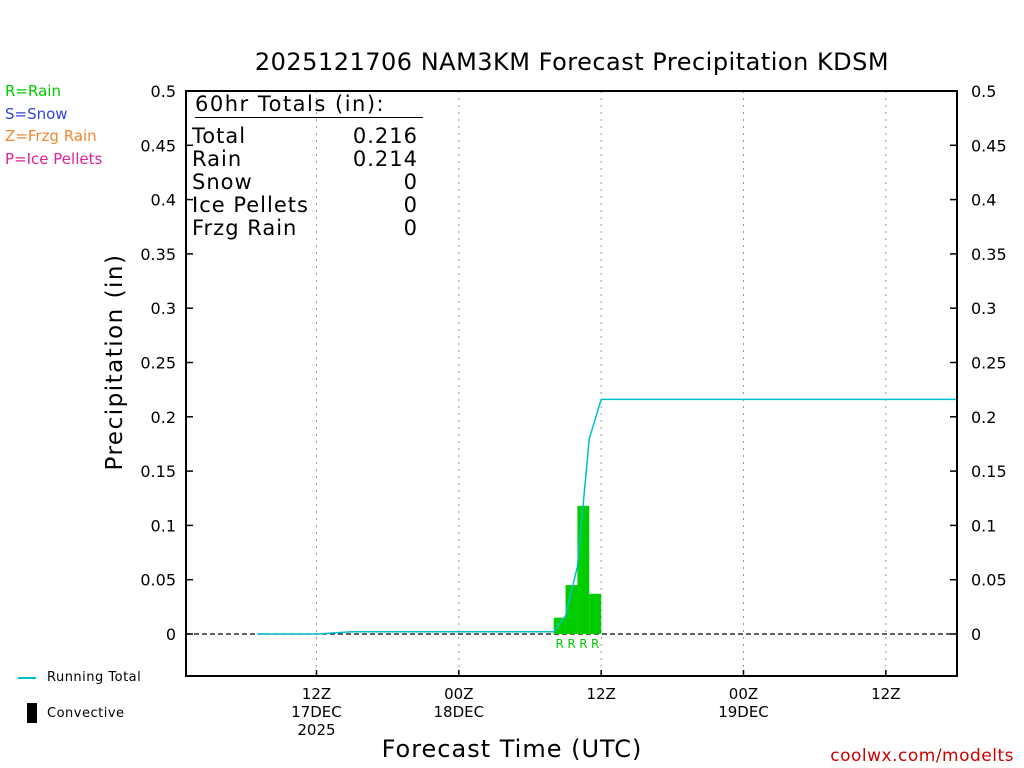 The width and height of the screenshot is (1024, 768). What do you see at coordinates (163, 417) in the screenshot?
I see `y-tick-label-left-4: 0.2` at bounding box center [163, 417].